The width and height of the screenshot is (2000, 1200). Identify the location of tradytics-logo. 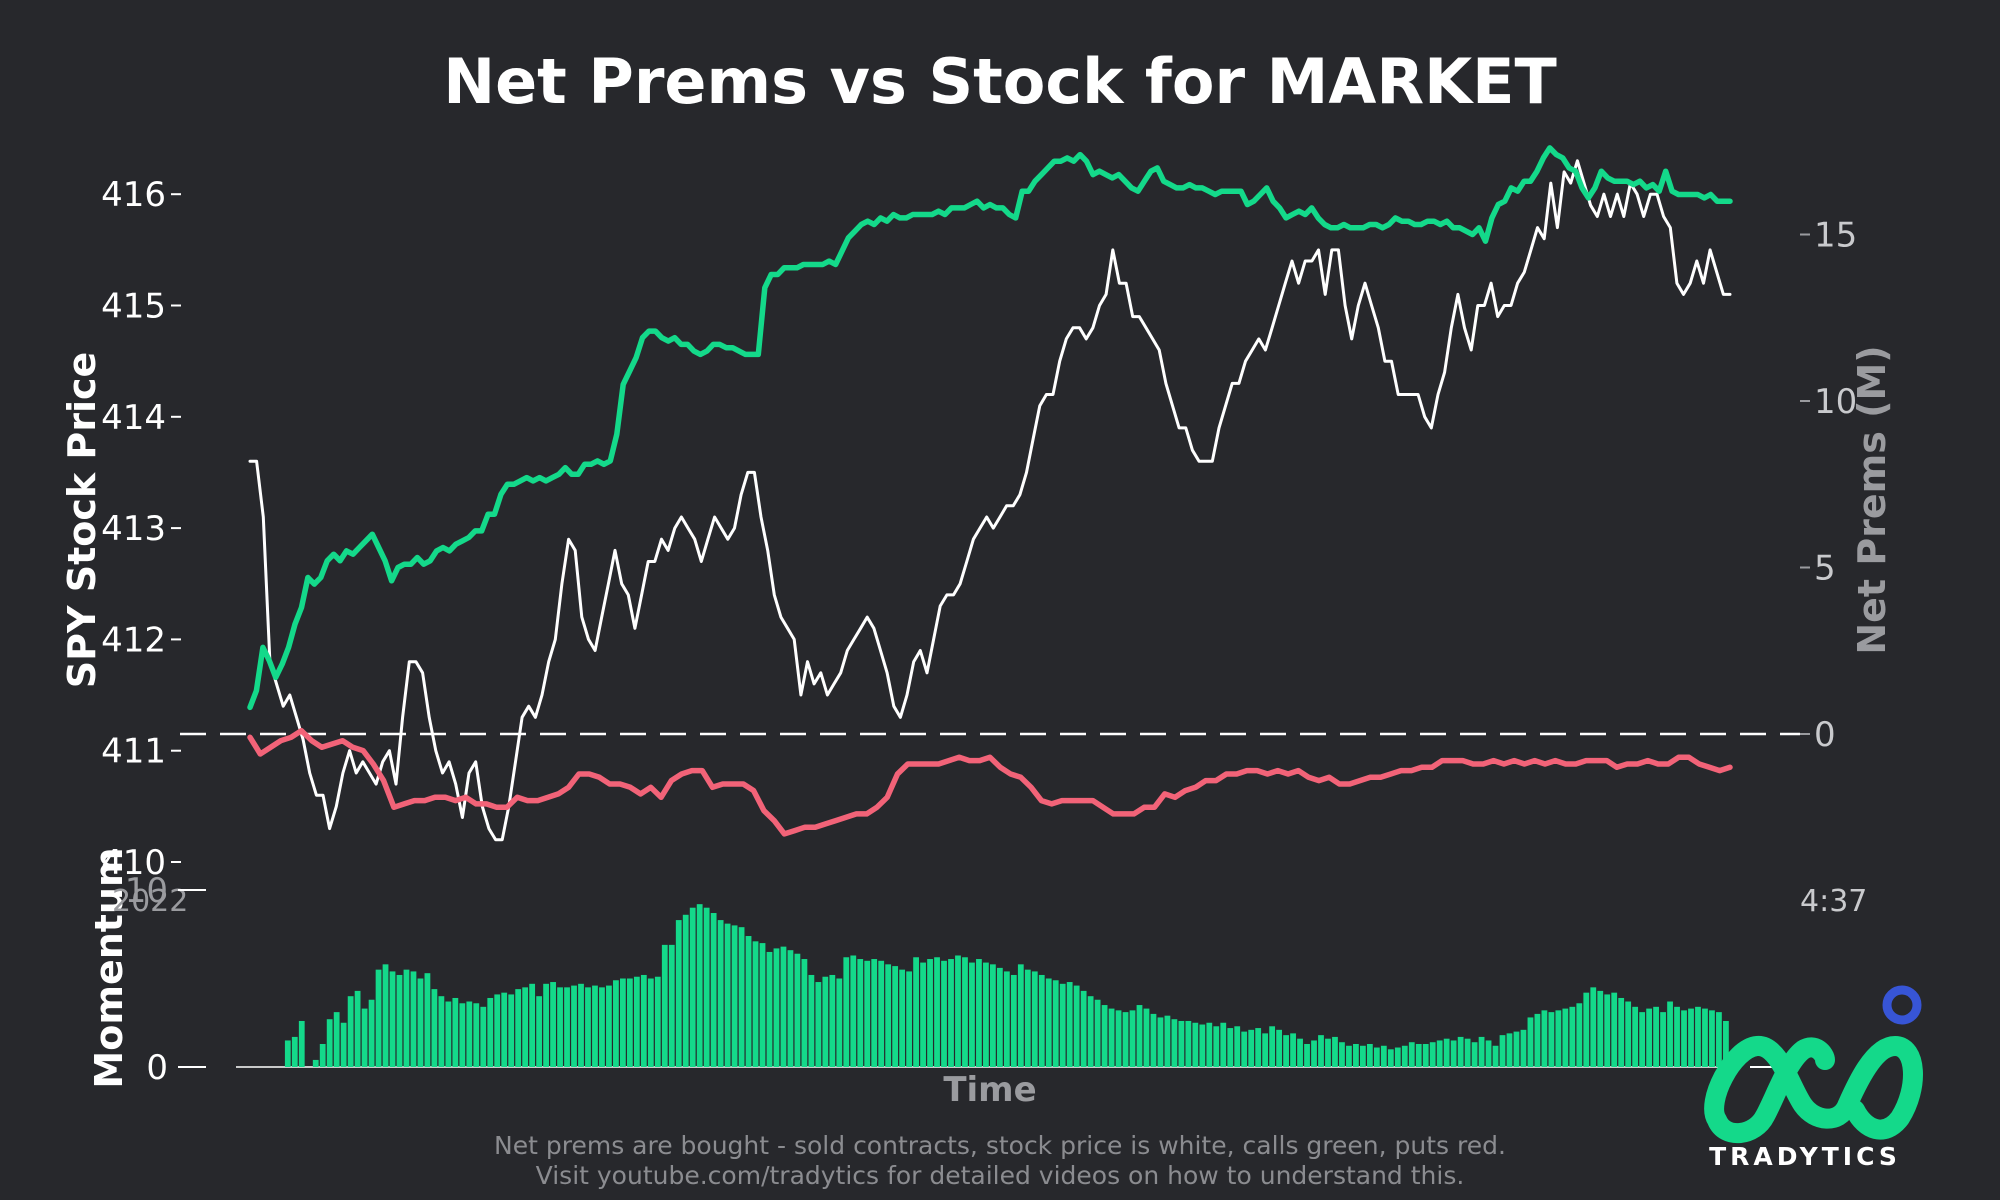
(1813, 1064).